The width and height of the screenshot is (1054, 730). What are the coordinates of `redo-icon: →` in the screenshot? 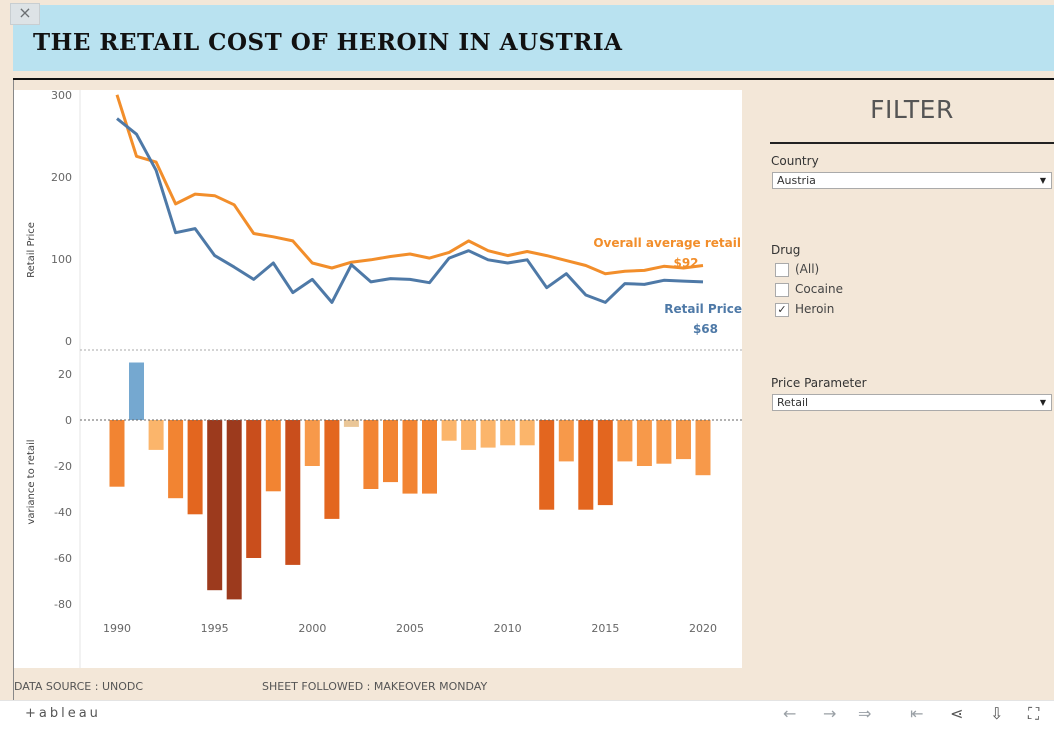 It's located at (830, 713).